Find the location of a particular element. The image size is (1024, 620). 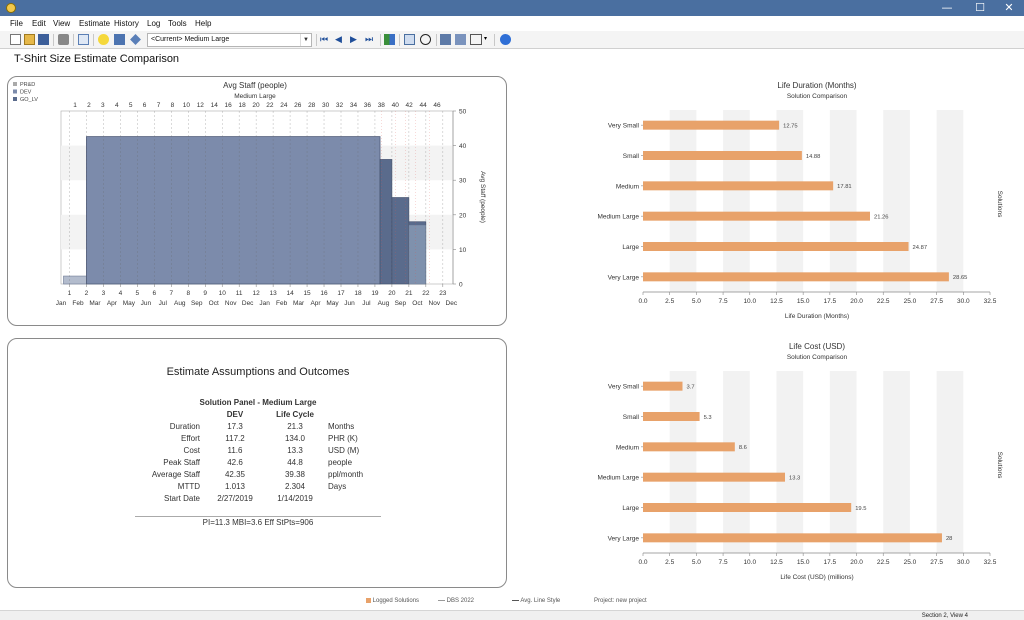

menu-history: History is located at coordinates (126, 23).